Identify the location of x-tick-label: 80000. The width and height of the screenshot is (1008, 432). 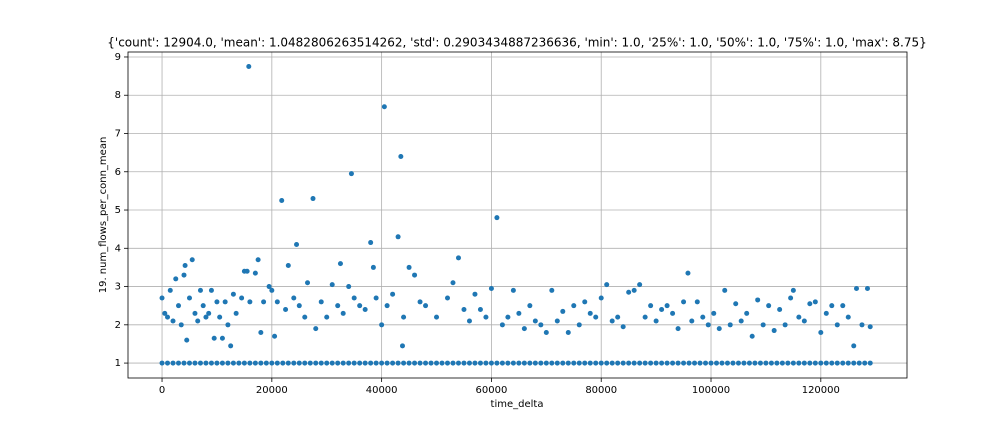
(601, 390).